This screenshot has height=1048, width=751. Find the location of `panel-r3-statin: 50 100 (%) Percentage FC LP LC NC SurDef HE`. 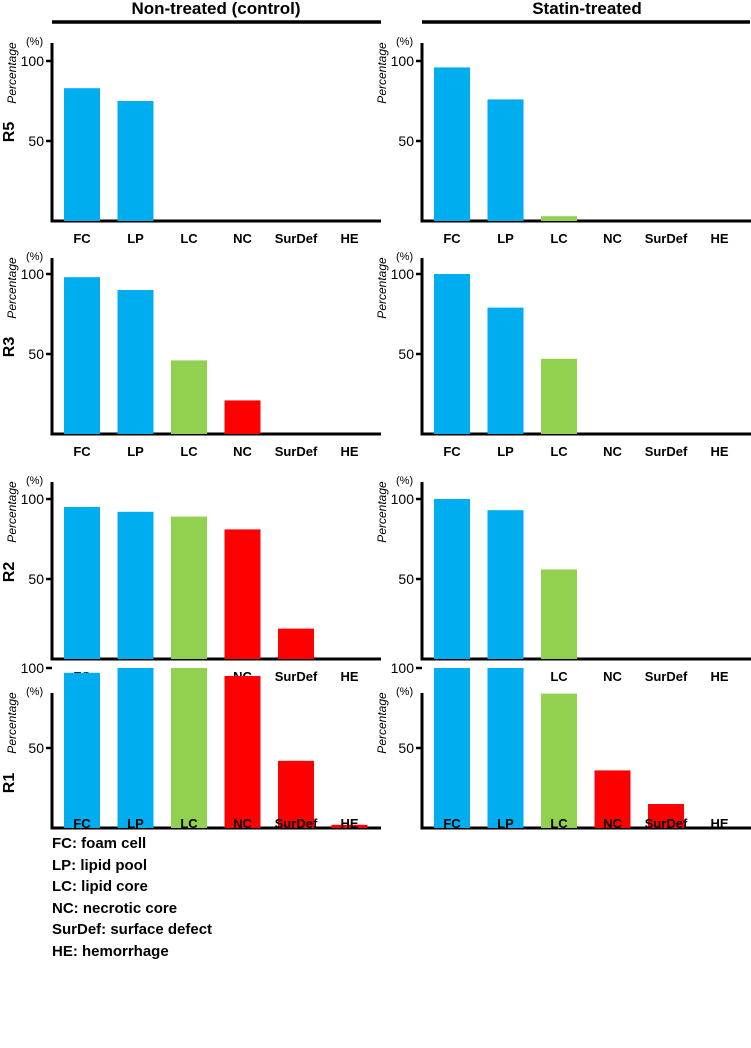

panel-r3-statin: 50 100 (%) Percentage FC LP LC NC SurDef HE is located at coordinates (563, 355).